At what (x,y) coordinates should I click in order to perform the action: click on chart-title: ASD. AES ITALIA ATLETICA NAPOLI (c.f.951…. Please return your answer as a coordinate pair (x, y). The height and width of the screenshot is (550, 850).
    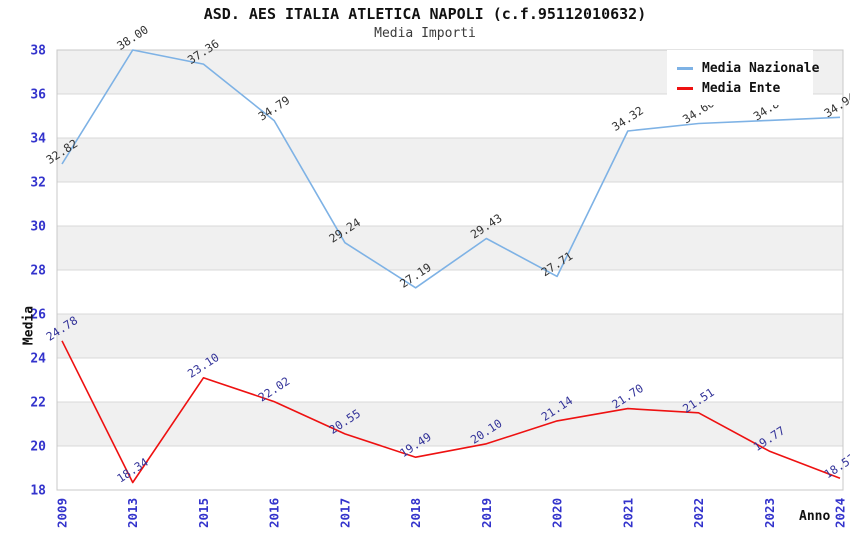
    Looking at the image, I should click on (425, 14).